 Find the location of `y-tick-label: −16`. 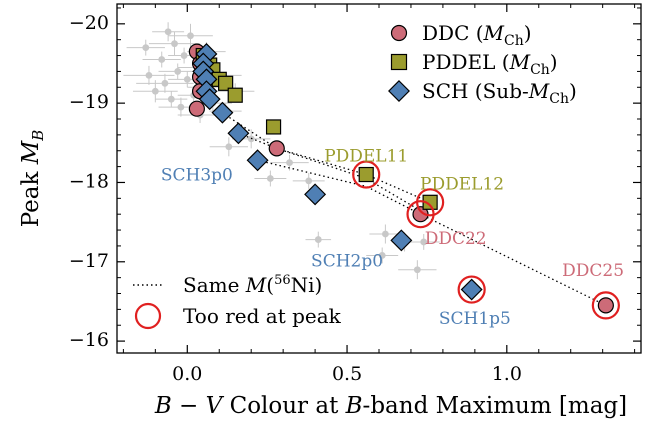

y-tick-label: −16 is located at coordinates (89, 340).